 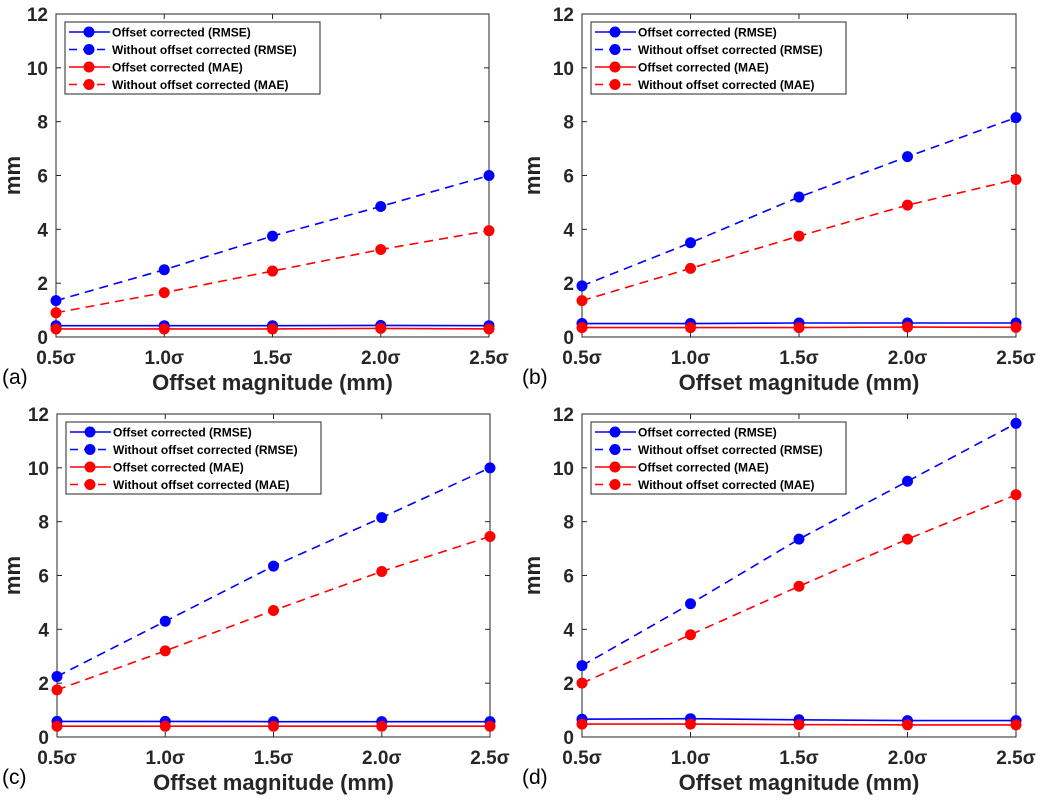 I want to click on panel-label: (b), so click(x=535, y=377).